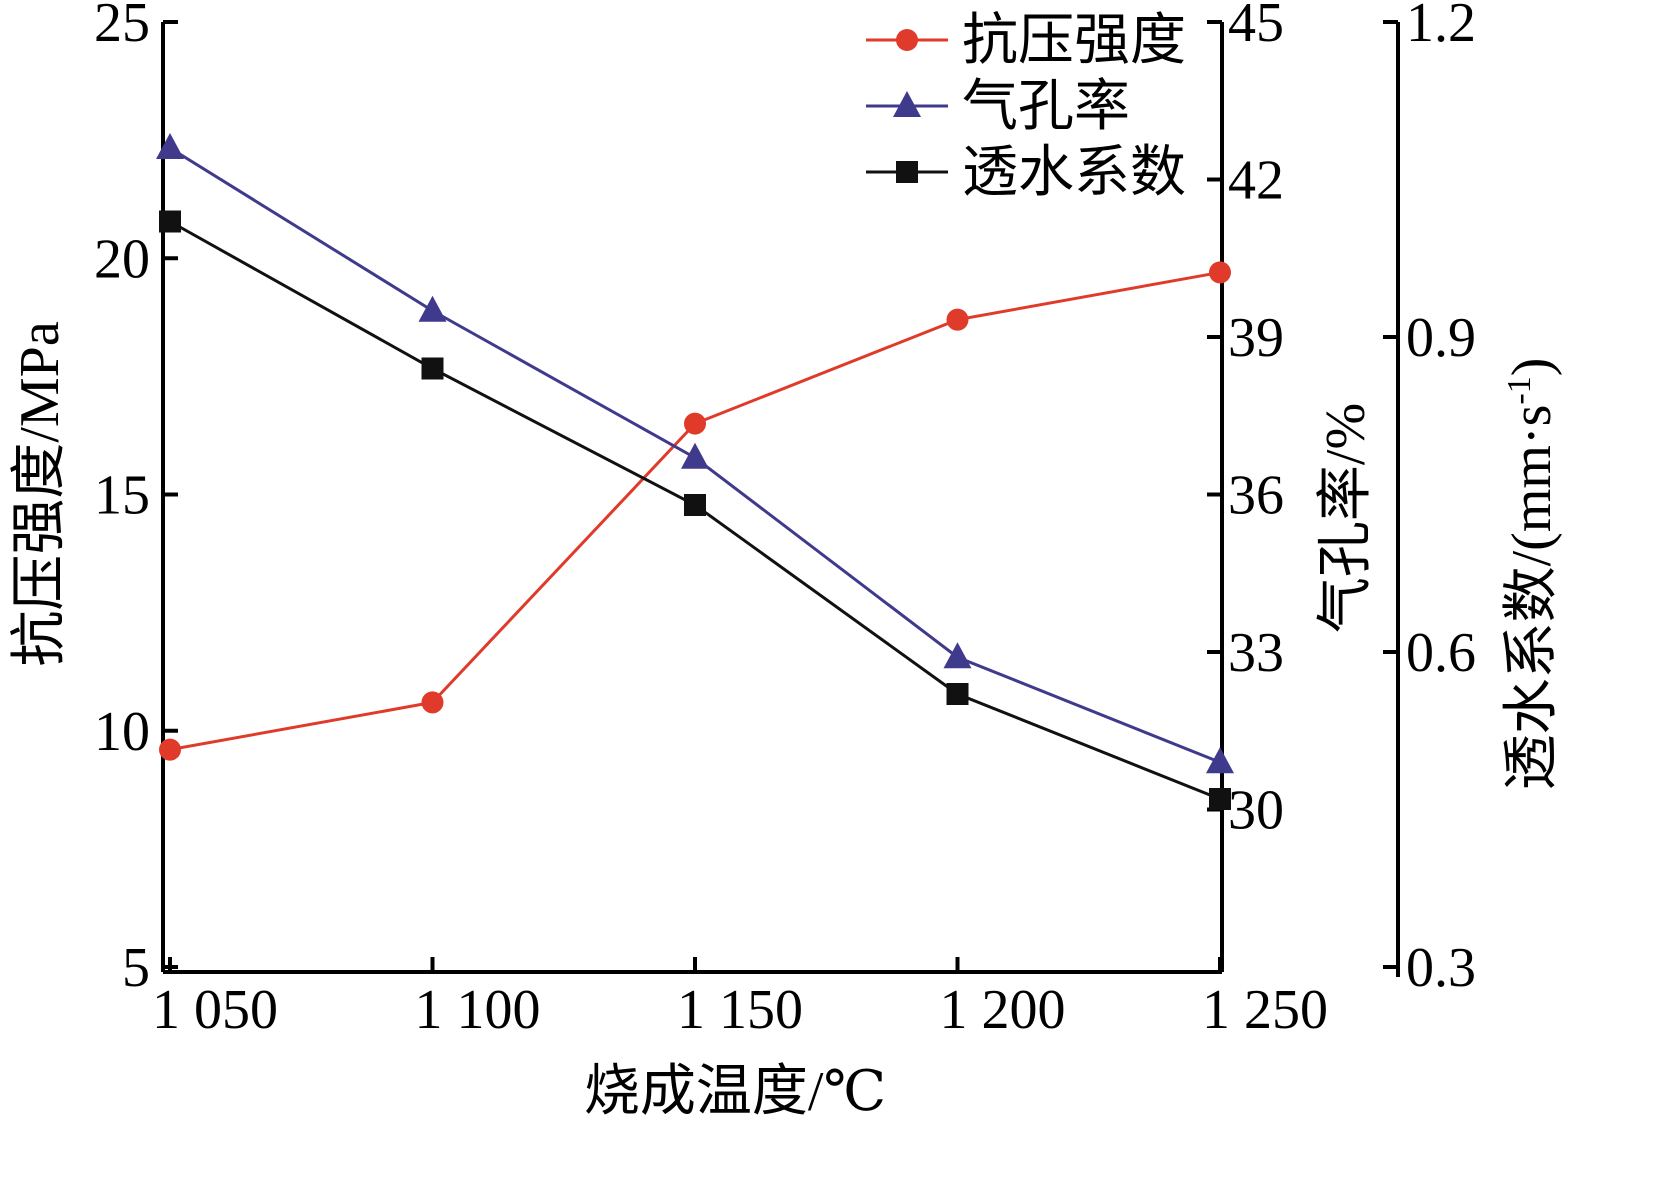  I want to click on right1-tick-label: 30, so click(1256, 811).